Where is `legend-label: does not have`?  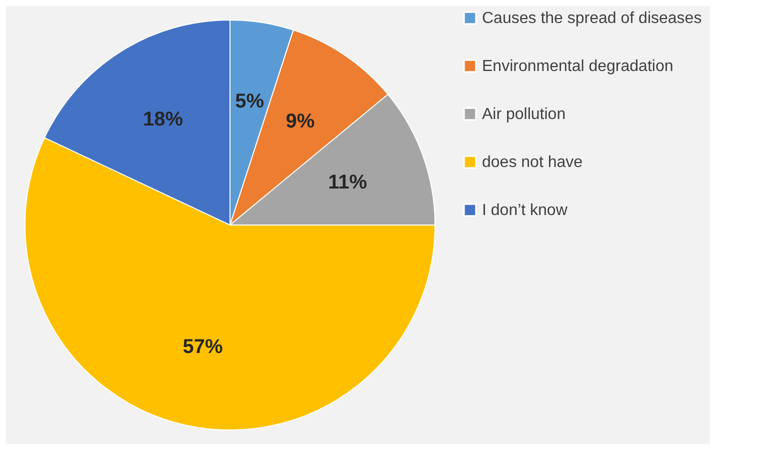 legend-label: does not have is located at coordinates (532, 162).